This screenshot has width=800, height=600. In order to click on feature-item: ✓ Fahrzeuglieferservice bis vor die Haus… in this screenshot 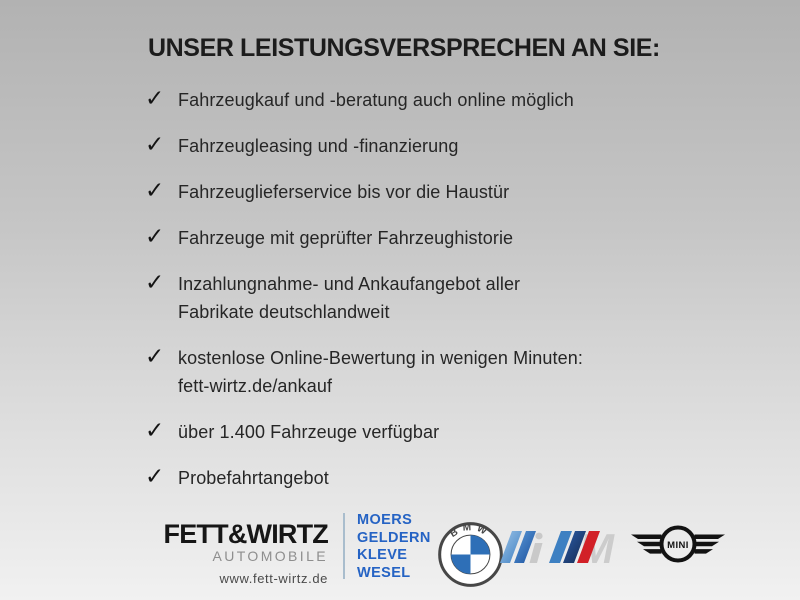, I will do `click(432, 192)`.